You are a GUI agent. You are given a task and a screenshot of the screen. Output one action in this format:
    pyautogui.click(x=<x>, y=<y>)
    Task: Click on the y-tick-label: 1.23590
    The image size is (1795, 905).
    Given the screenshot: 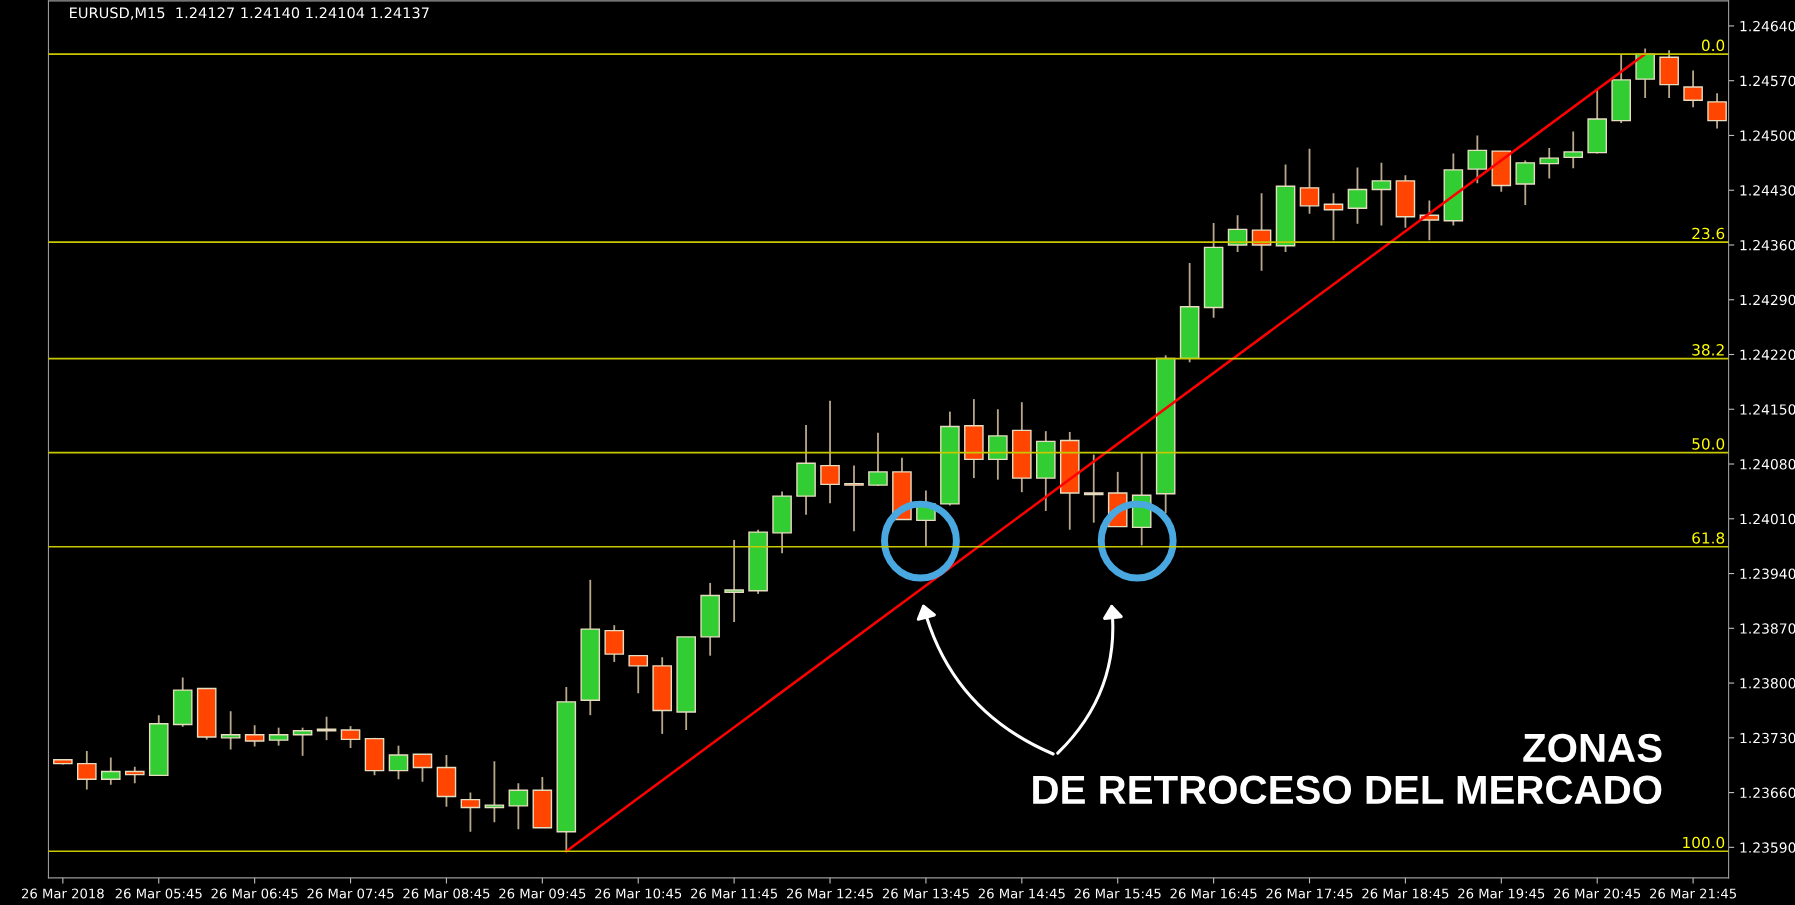 What is the action you would take?
    pyautogui.click(x=1767, y=847)
    